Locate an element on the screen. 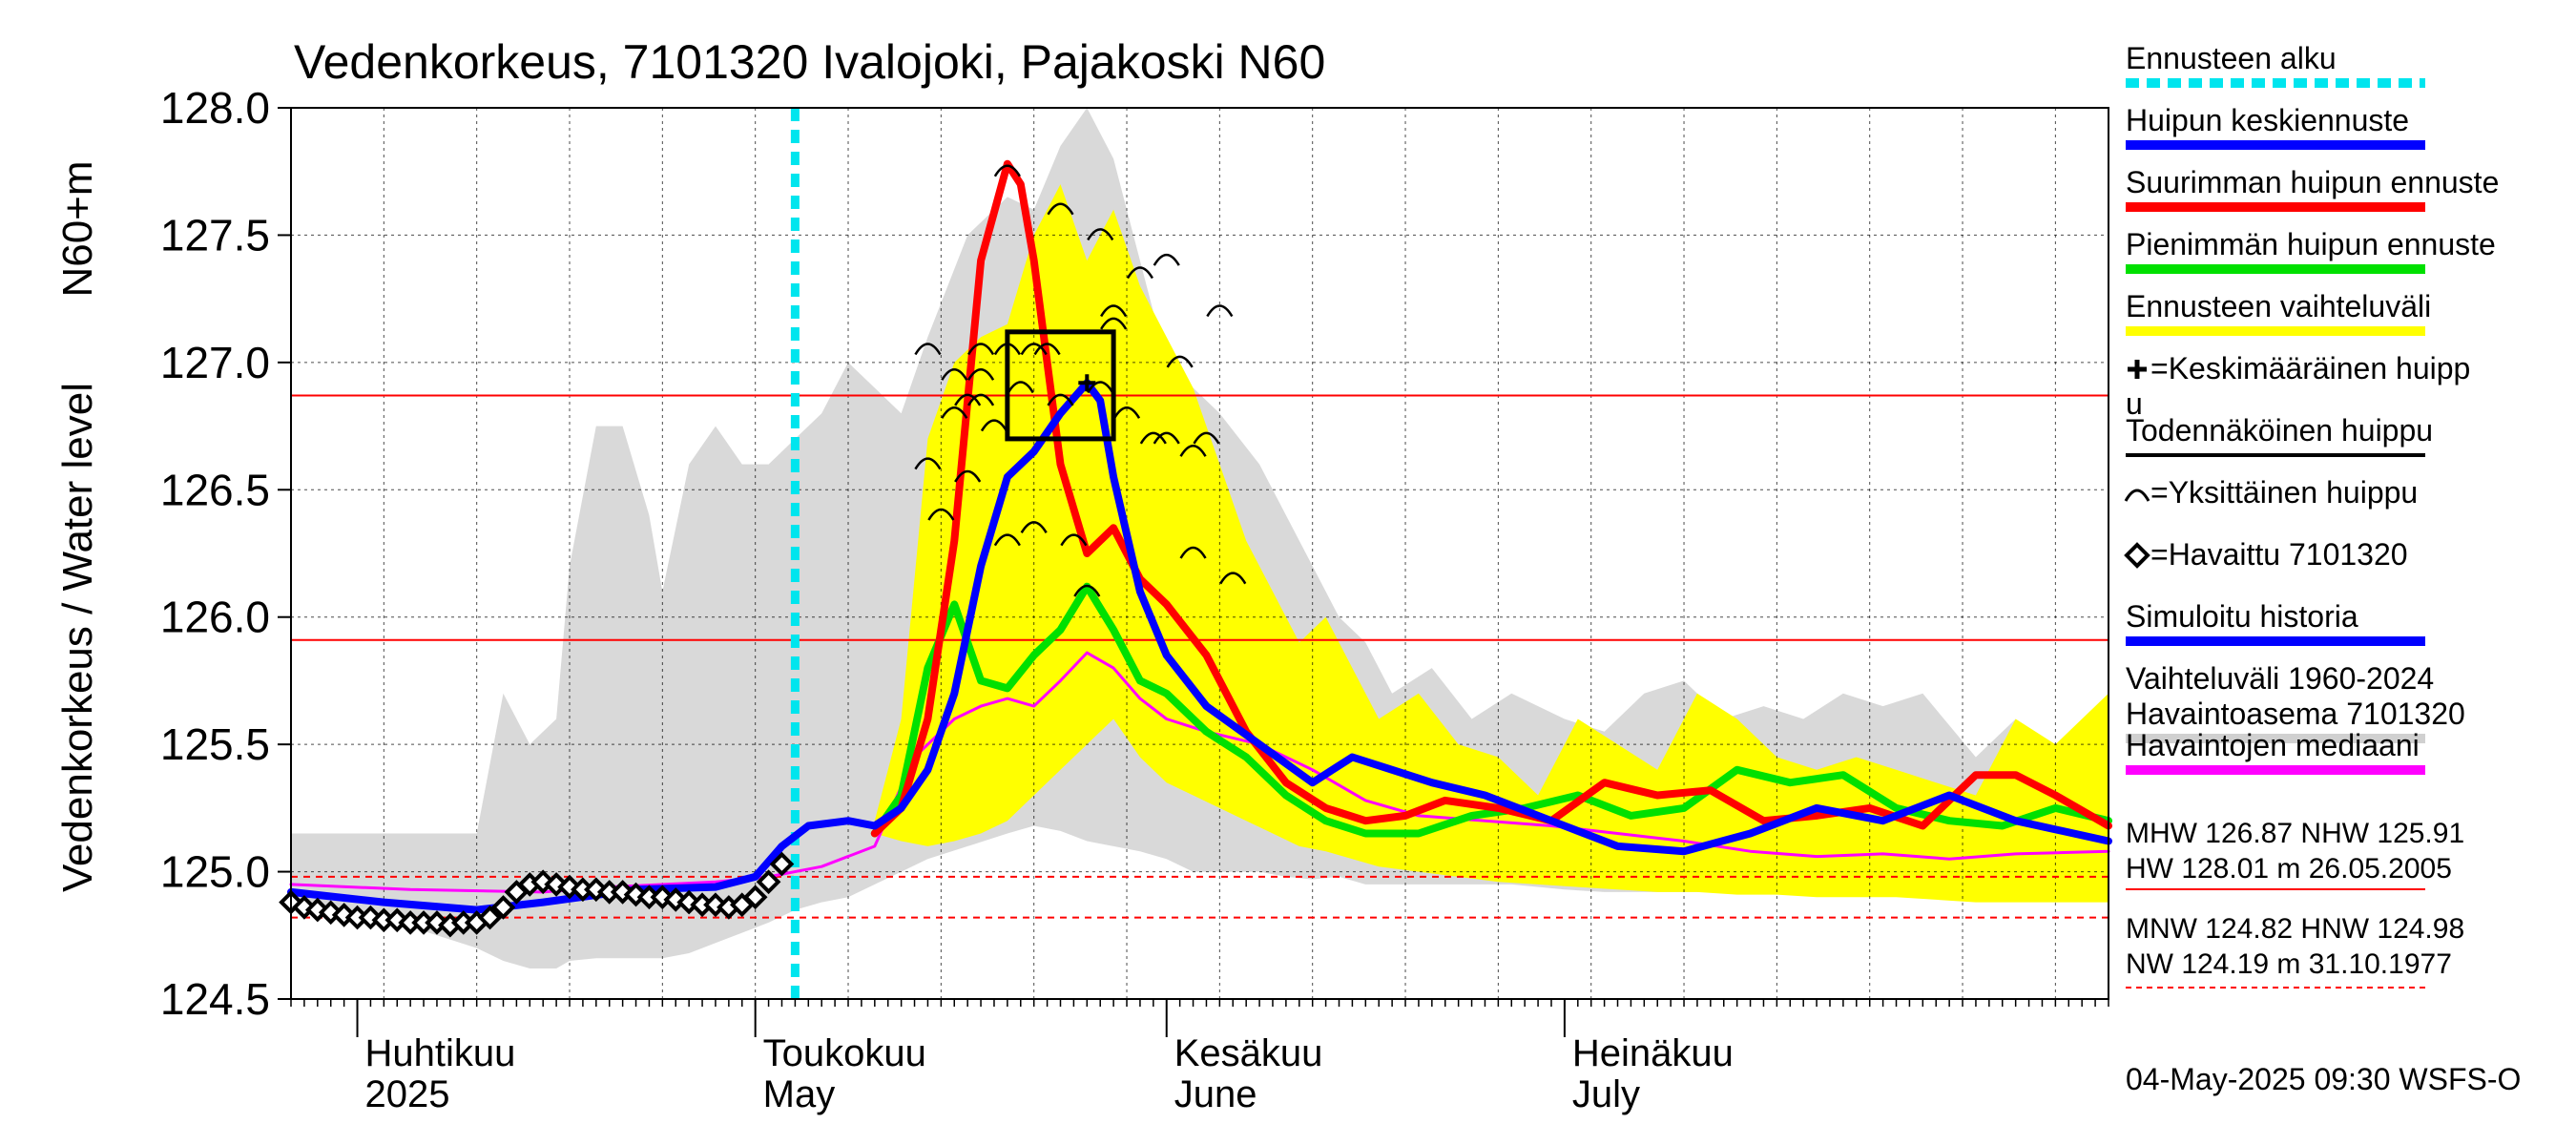 The height and width of the screenshot is (1145, 2576). y-tick-label: 125.5 is located at coordinates (215, 744).